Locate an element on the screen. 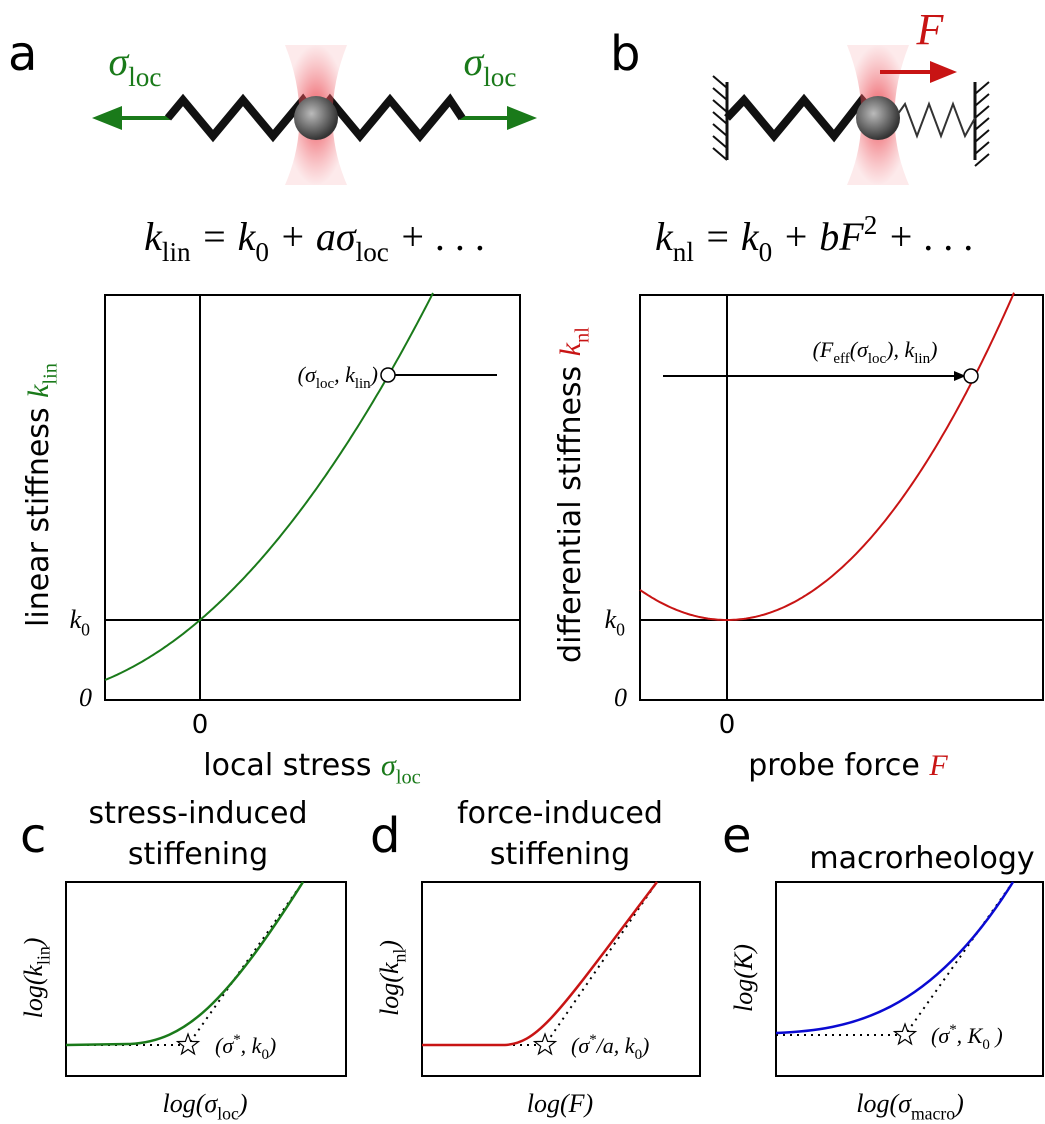 Image resolution: width=1045 pixels, height=1124 pixels. math-part: macro is located at coordinates (933, 1113).